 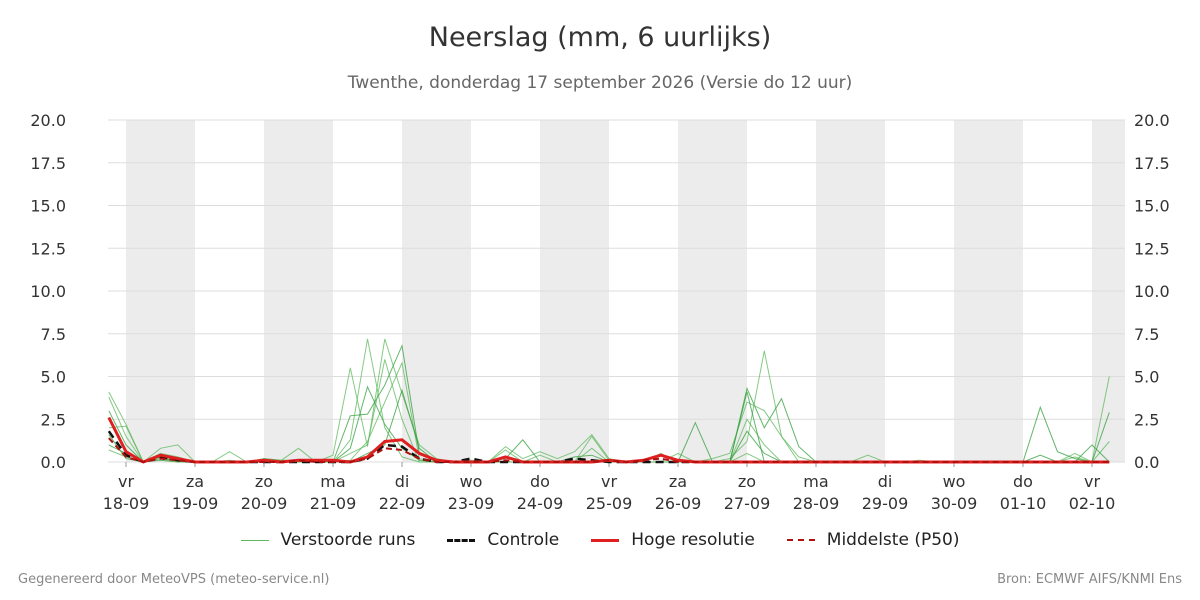 I want to click on legend-item-control: Controle, so click(x=503, y=540).